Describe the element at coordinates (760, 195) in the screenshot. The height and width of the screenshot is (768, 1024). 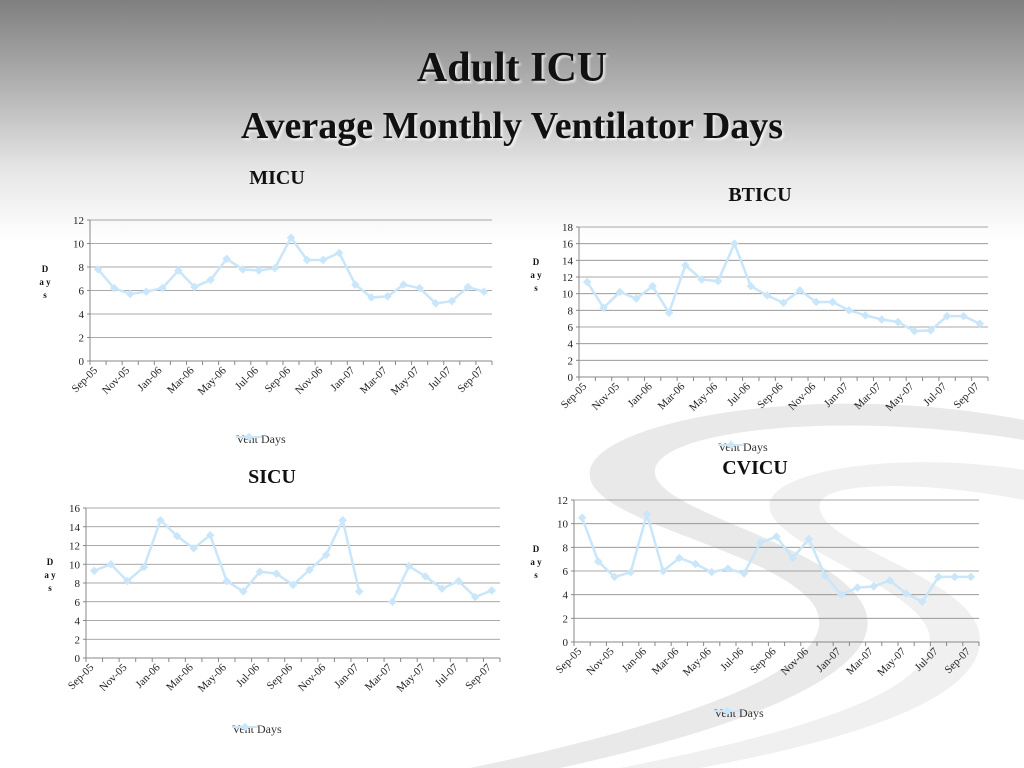
I see `chart-title: BTICU` at that location.